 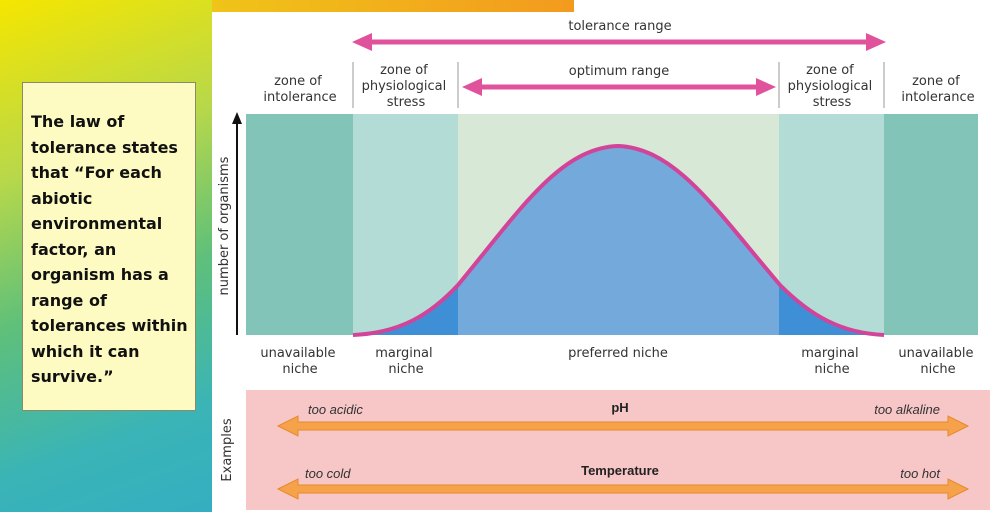 What do you see at coordinates (832, 361) in the screenshot?
I see `niche-label-right-marginal: marginal niche` at bounding box center [832, 361].